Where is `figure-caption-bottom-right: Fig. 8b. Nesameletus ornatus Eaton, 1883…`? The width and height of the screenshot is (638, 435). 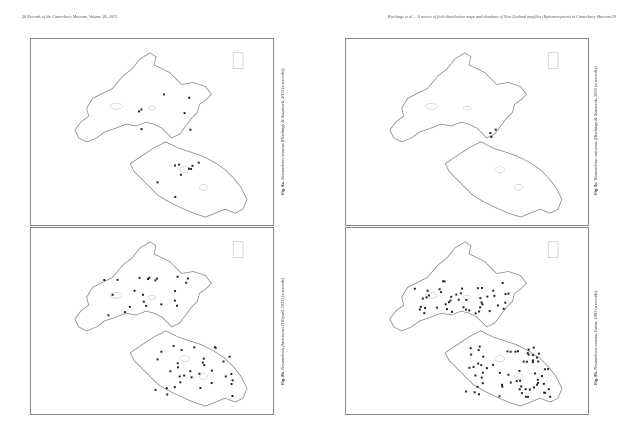
figure-caption-bottom-right: Fig. 8b. Nesameletus ornatus Eaton, 1883… is located at coordinates (595, 337).